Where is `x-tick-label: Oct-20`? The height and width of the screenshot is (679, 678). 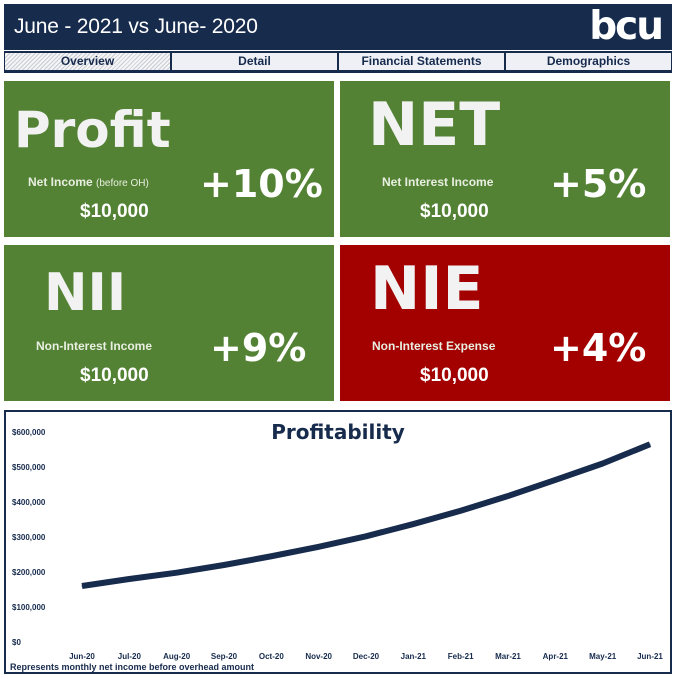 x-tick-label: Oct-20 is located at coordinates (271, 656).